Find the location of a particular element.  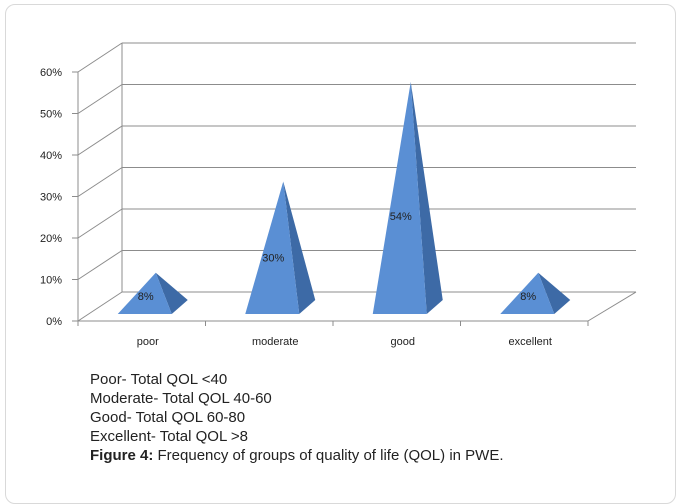

x-tick-label: moderate is located at coordinates (275, 342).